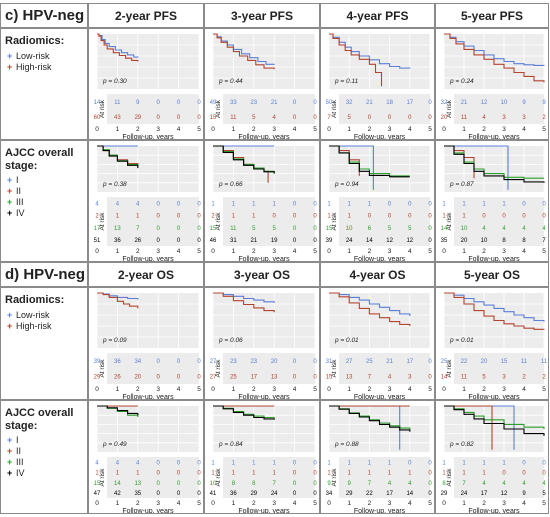  What do you see at coordinates (230, 184) in the screenshot?
I see `p-value: p = 0.66` at bounding box center [230, 184].